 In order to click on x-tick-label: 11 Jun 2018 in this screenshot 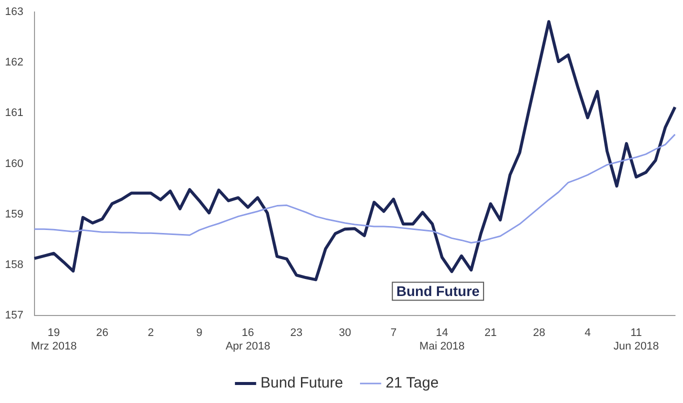, I will do `click(636, 339)`.